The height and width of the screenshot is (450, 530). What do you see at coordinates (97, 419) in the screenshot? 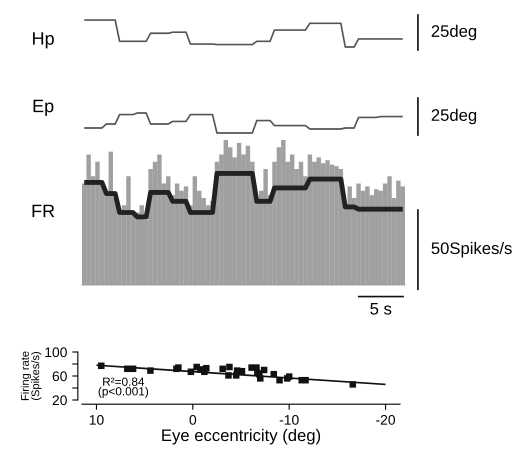
I see `x-tick-label: 10` at bounding box center [97, 419].